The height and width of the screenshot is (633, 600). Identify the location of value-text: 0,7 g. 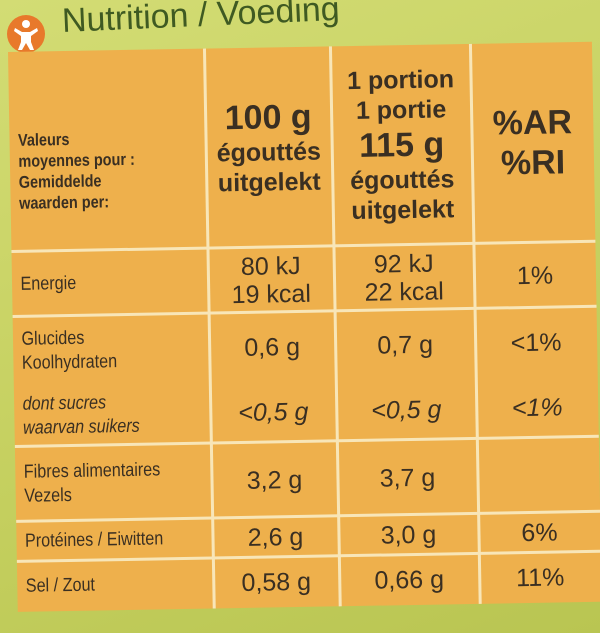
(405, 345).